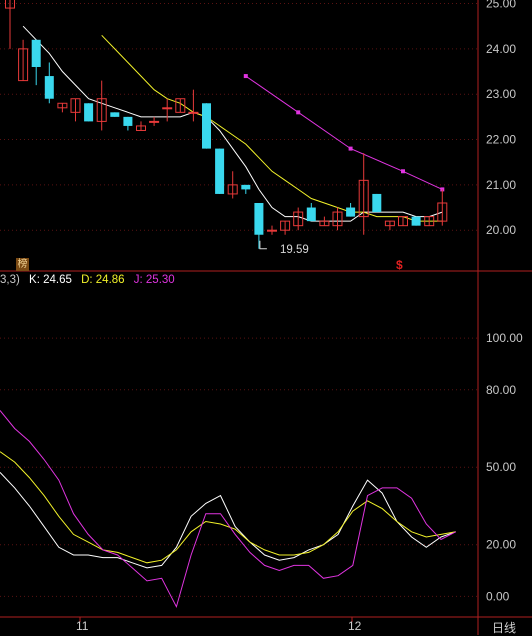 This screenshot has height=636, width=532. I want to click on kdj-tick-label: 50.00, so click(501, 467).